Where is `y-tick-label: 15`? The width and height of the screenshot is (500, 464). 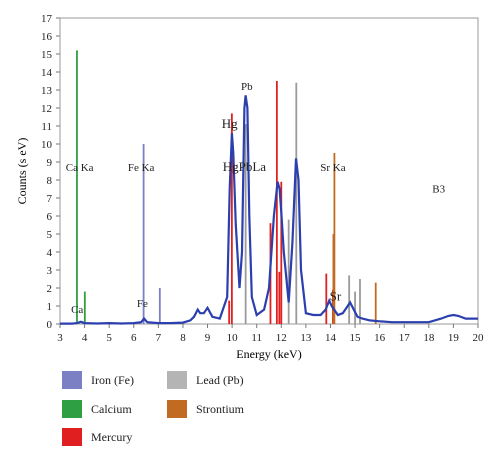 y-tick-label: 15 is located at coordinates (47, 55).